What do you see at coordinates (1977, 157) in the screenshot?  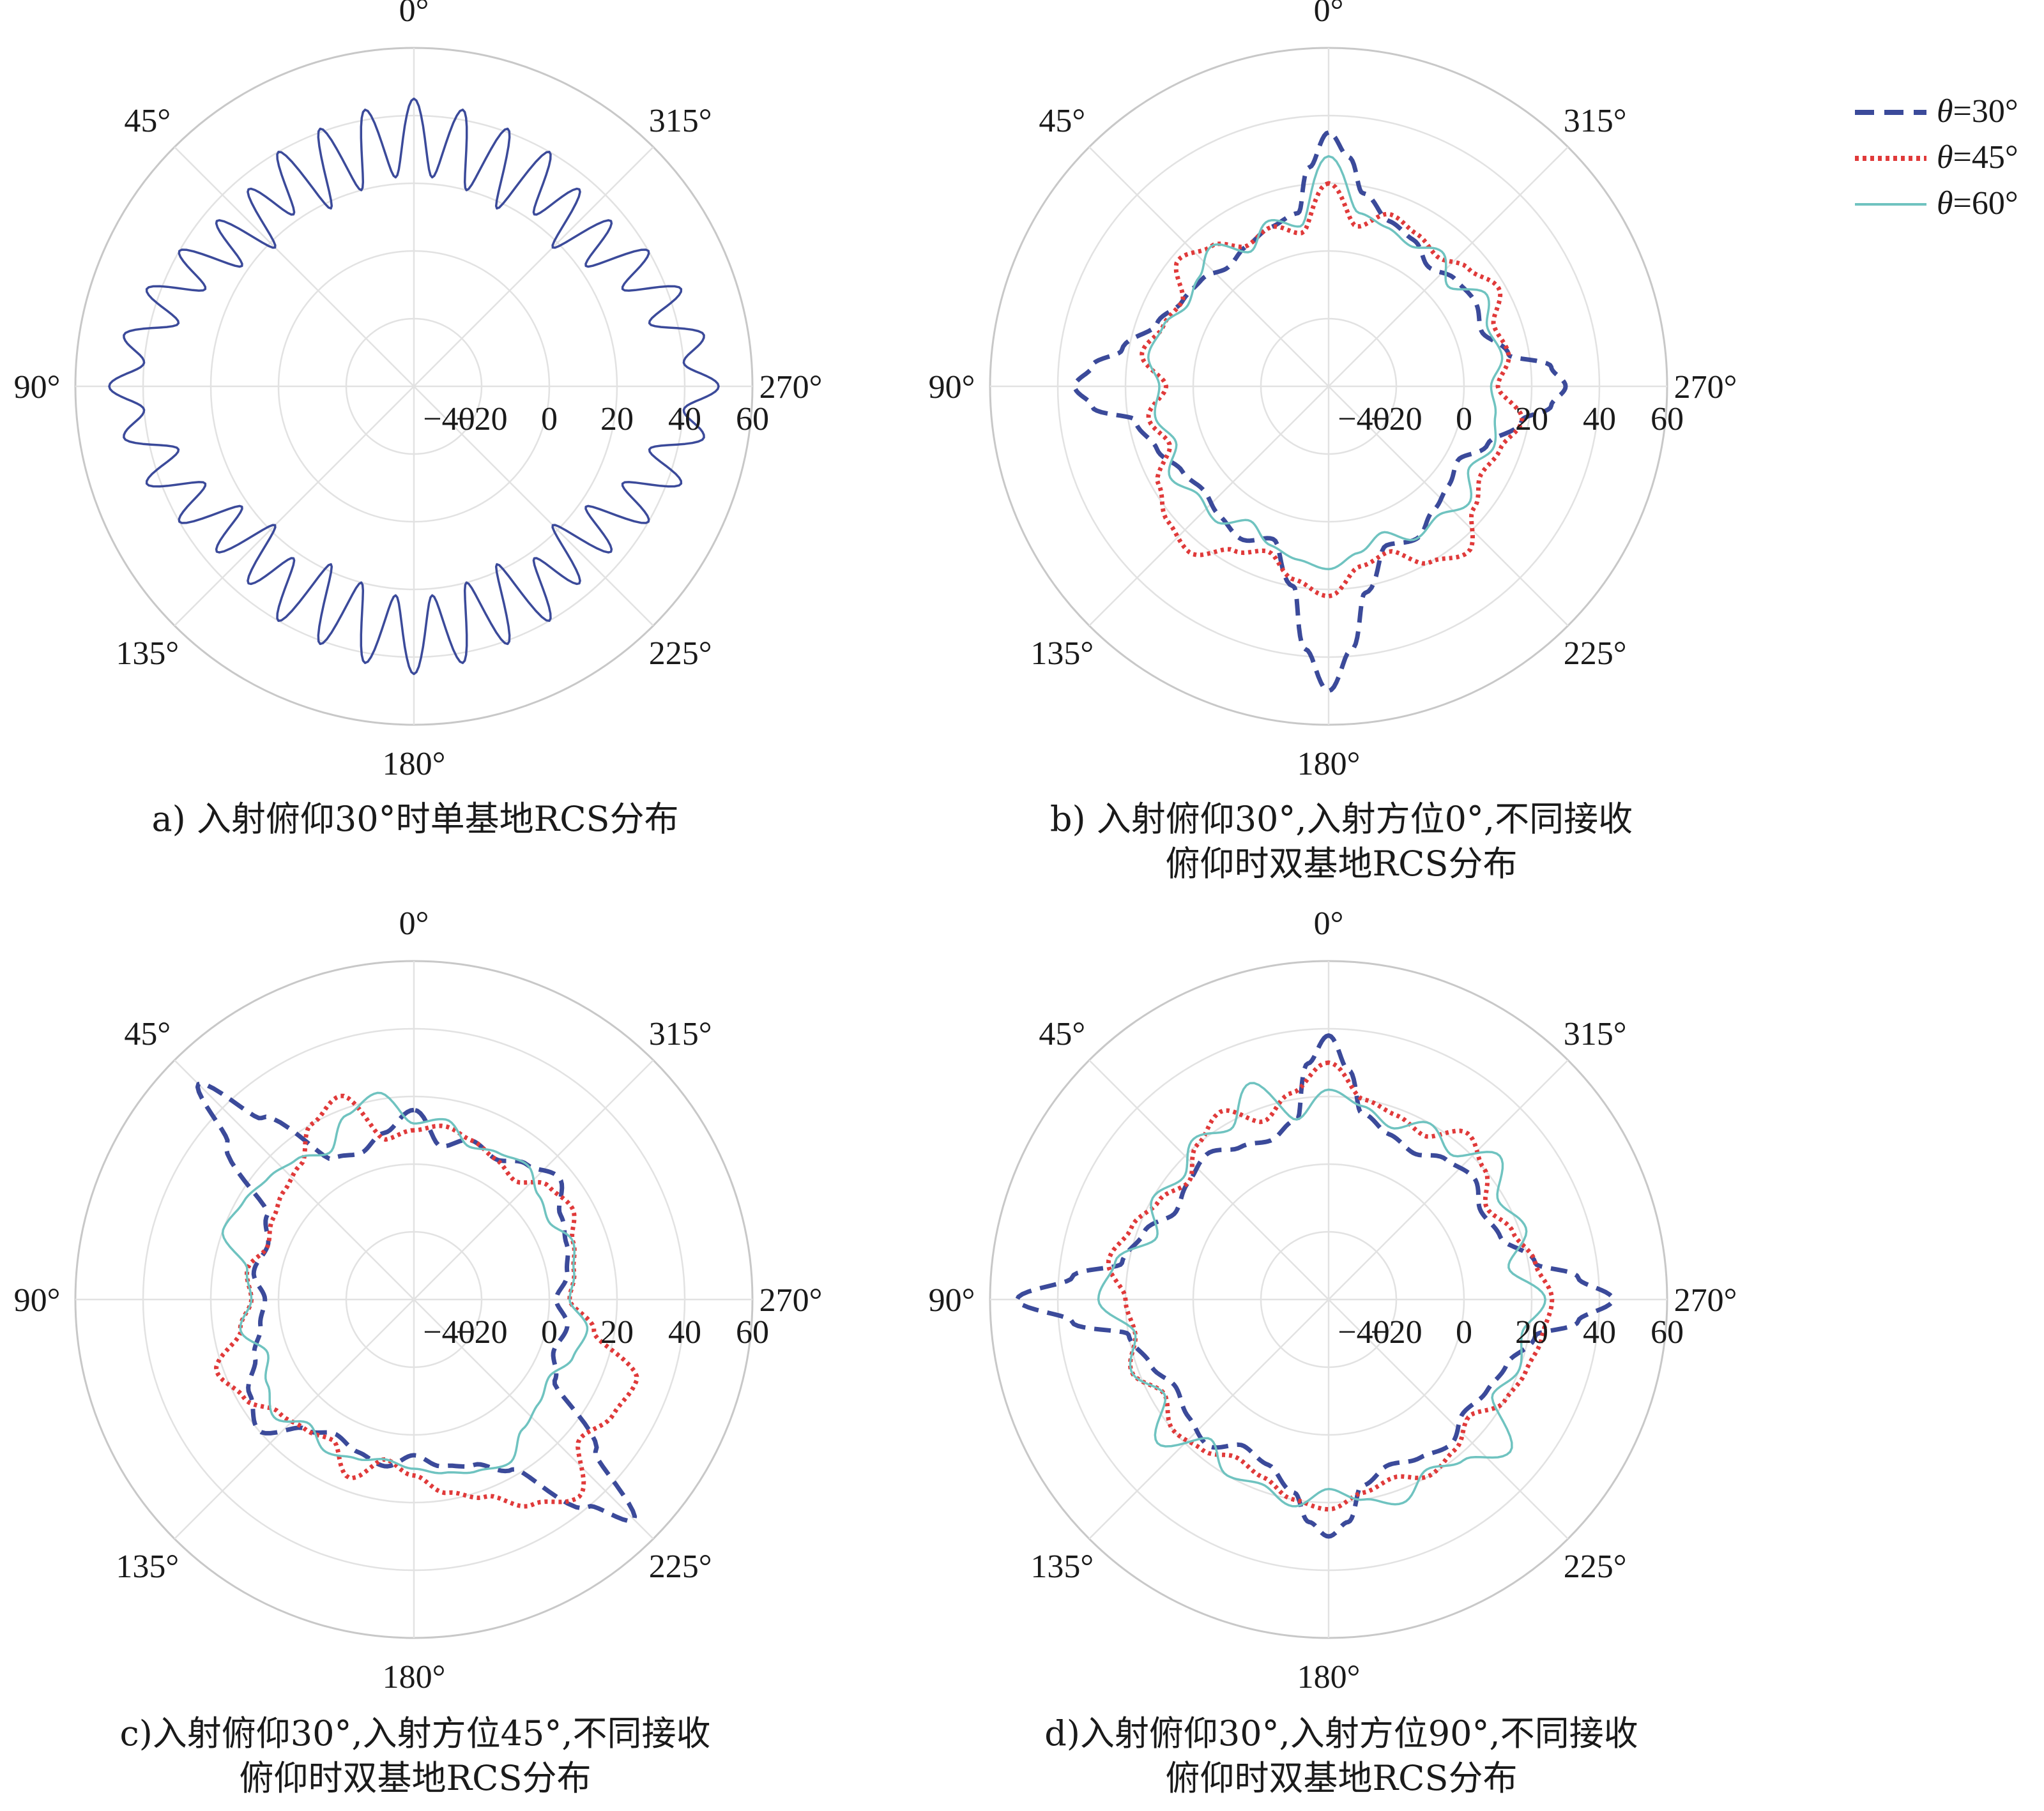 I see `legend-label: θ=45°` at bounding box center [1977, 157].